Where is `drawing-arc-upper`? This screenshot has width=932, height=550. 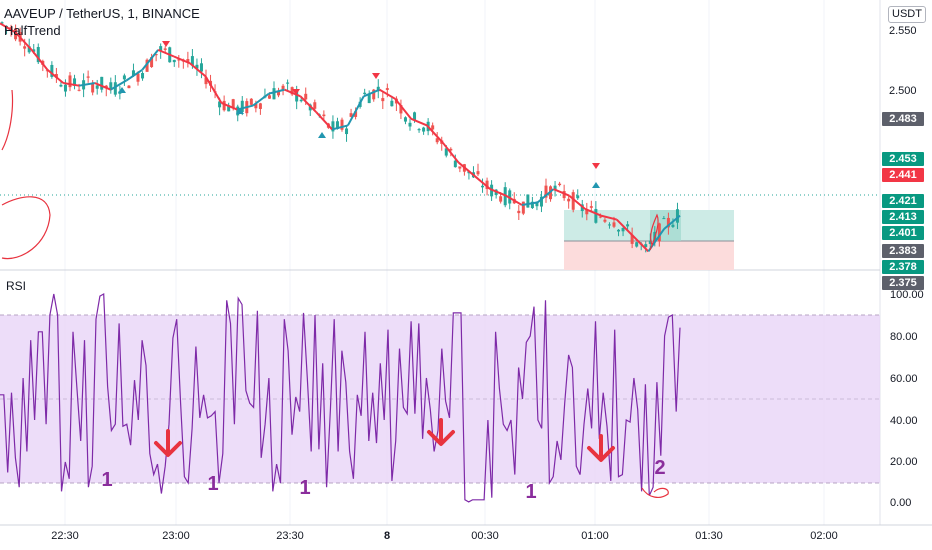 drawing-arc-upper is located at coordinates (7, 120).